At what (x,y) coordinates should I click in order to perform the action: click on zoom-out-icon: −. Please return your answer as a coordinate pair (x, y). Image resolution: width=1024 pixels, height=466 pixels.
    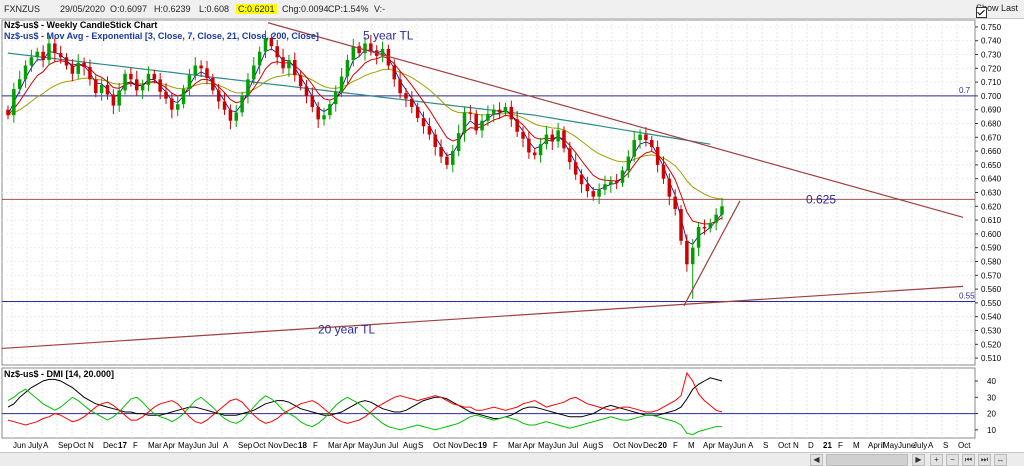
    Looking at the image, I should click on (952, 460).